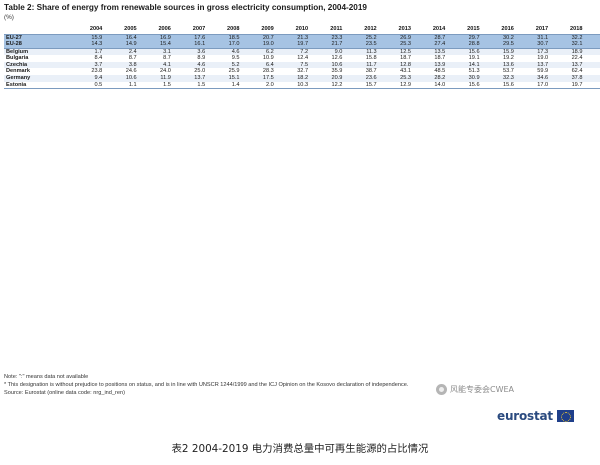 This screenshot has width=600, height=465. Describe the element at coordinates (464, 58) in the screenshot. I see `table-cell: 19.1` at that location.